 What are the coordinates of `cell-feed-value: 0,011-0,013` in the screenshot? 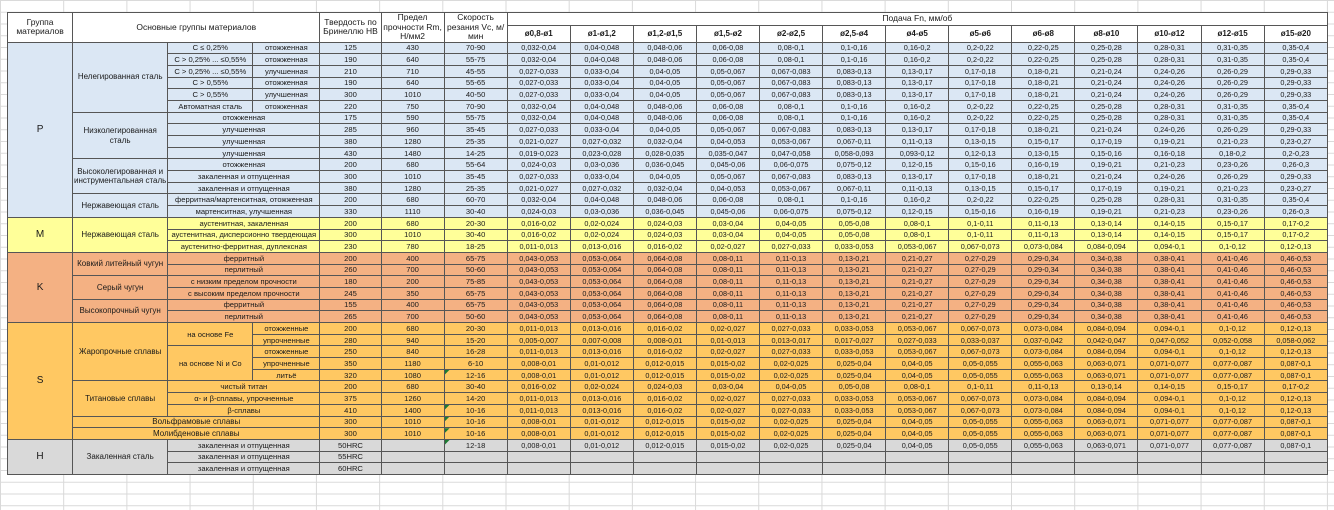 It's located at (538, 328).